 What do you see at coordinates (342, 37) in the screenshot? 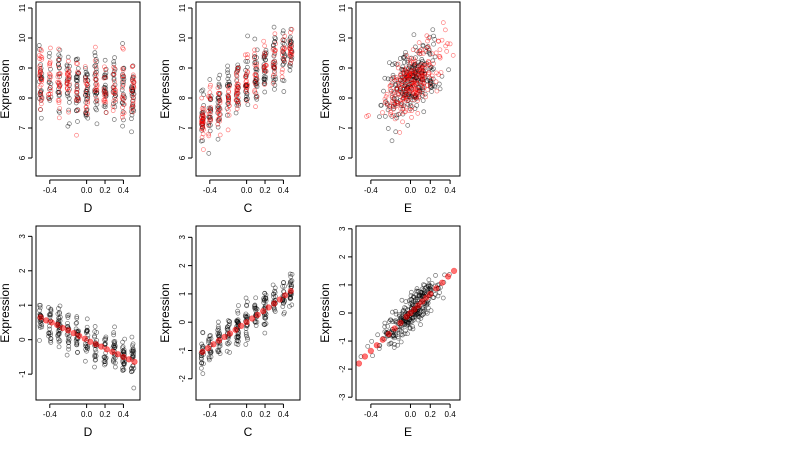
I see `y-tick-label: 10` at bounding box center [342, 37].